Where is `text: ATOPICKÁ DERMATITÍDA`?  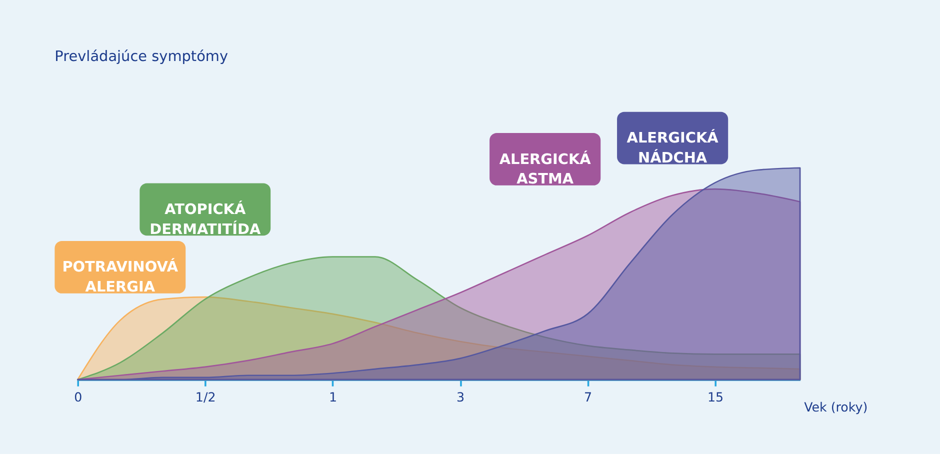 text: ATOPICKÁ DERMATITÍDA is located at coordinates (206, 219).